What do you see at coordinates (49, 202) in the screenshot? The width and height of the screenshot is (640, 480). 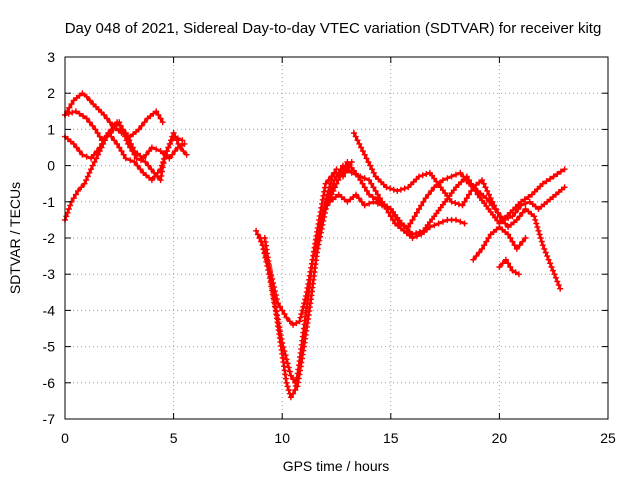 I see `y-tick-label: -1` at bounding box center [49, 202].